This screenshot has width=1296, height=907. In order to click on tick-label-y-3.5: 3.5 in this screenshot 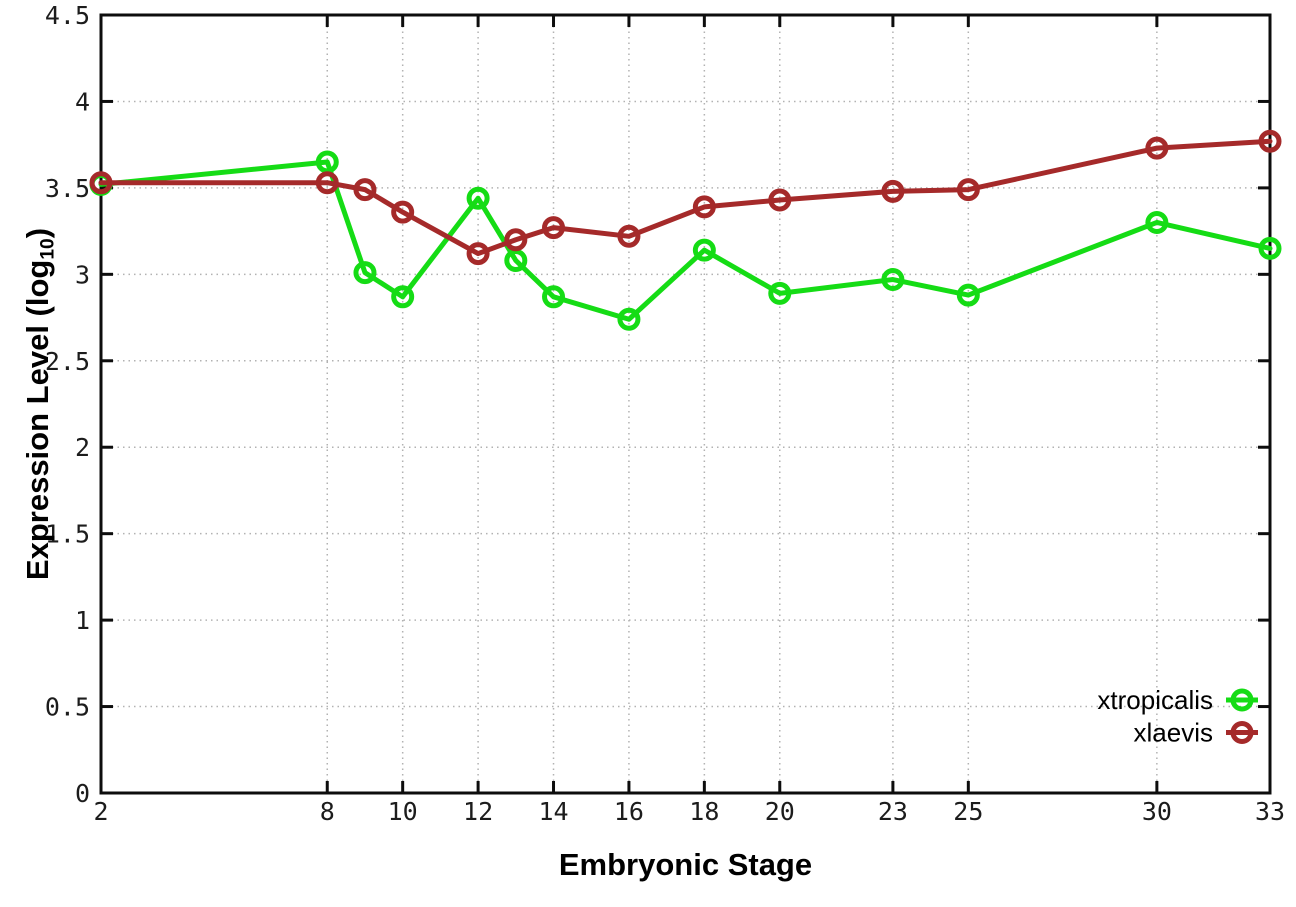, I will do `click(67, 188)`.